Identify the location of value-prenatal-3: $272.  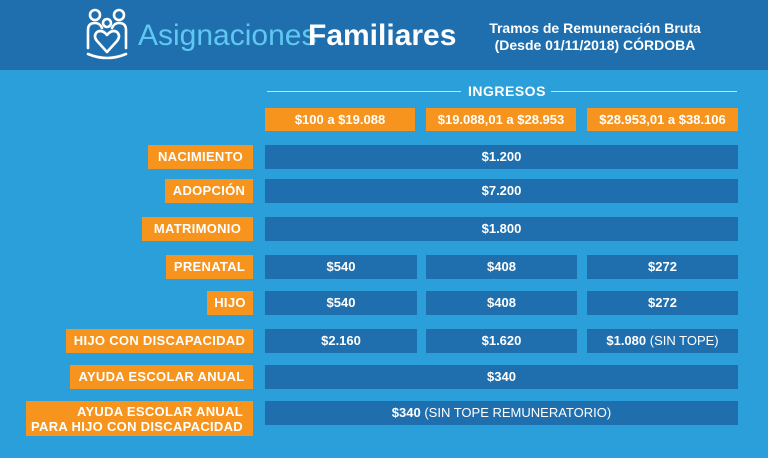
(662, 267).